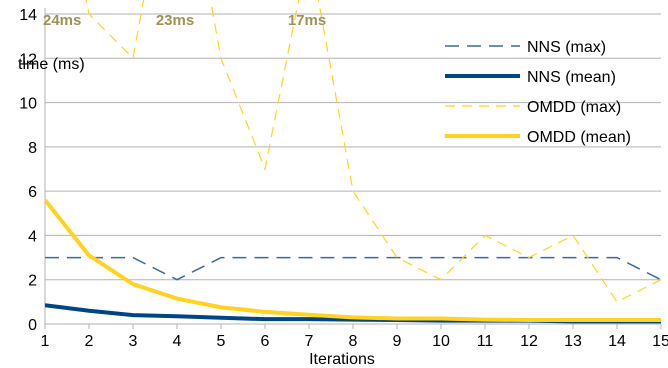  Describe the element at coordinates (89, 341) in the screenshot. I see `x-tick-label: 2` at that location.